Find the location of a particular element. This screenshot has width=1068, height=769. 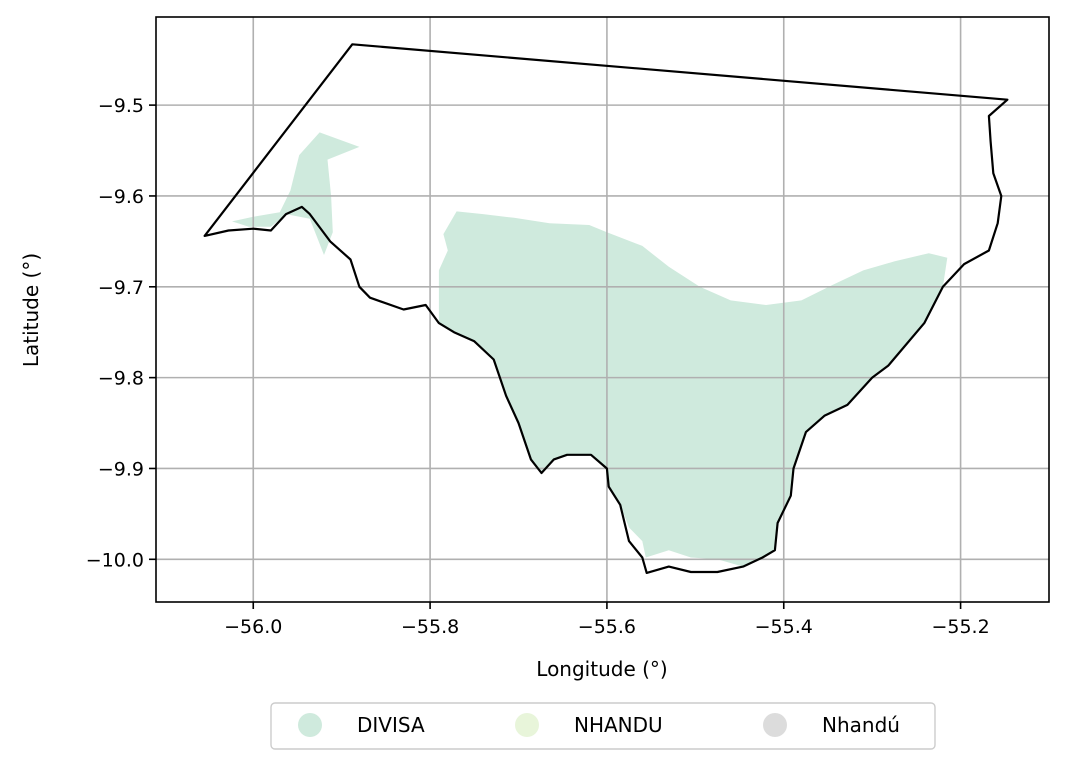

legend-marker-nhandu is located at coordinates (527, 725).